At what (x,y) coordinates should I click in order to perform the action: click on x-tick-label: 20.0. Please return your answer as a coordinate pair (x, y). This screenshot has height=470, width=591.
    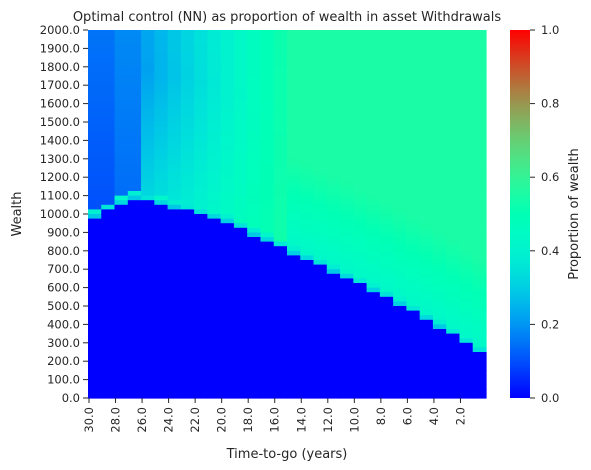
    Looking at the image, I should click on (222, 420).